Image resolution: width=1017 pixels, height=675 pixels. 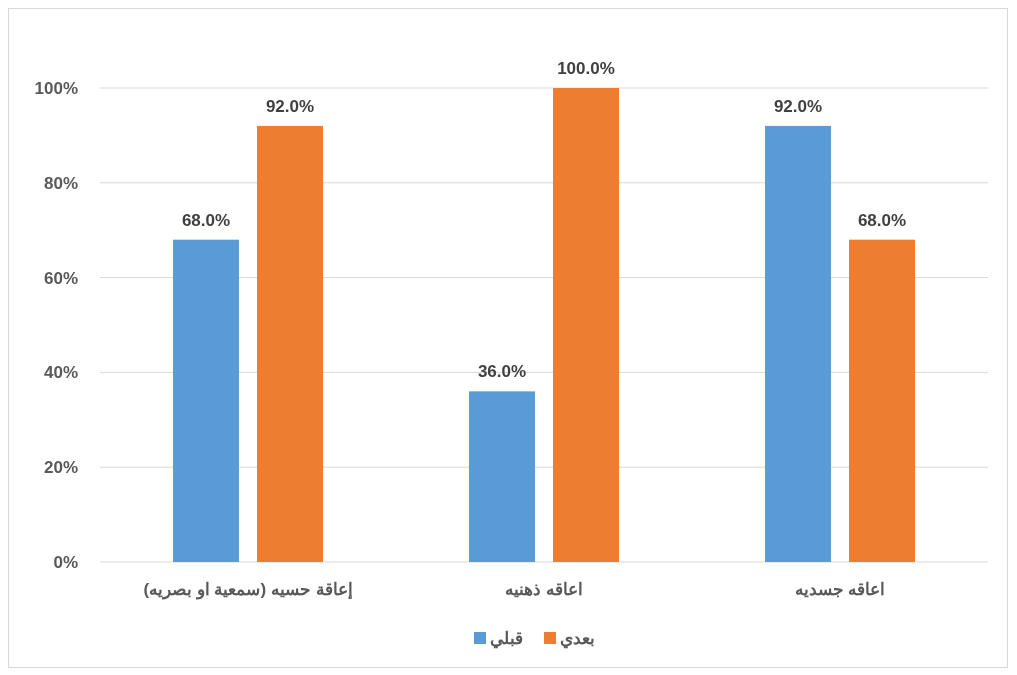 What do you see at coordinates (60, 468) in the screenshot?
I see `y-tick-label: 20%` at bounding box center [60, 468].